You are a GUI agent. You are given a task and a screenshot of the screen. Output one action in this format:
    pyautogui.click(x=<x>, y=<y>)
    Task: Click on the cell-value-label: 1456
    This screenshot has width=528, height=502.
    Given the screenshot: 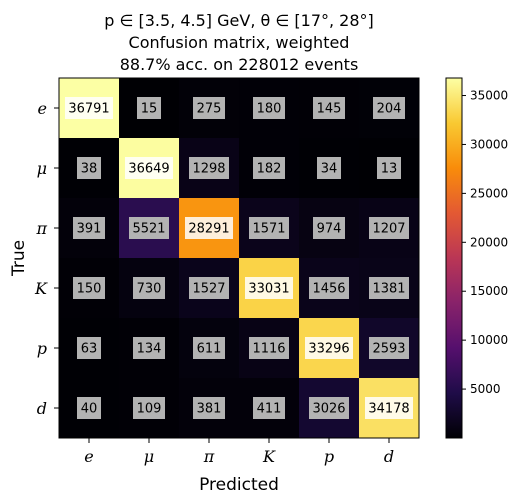 What is the action you would take?
    pyautogui.click(x=328, y=289)
    